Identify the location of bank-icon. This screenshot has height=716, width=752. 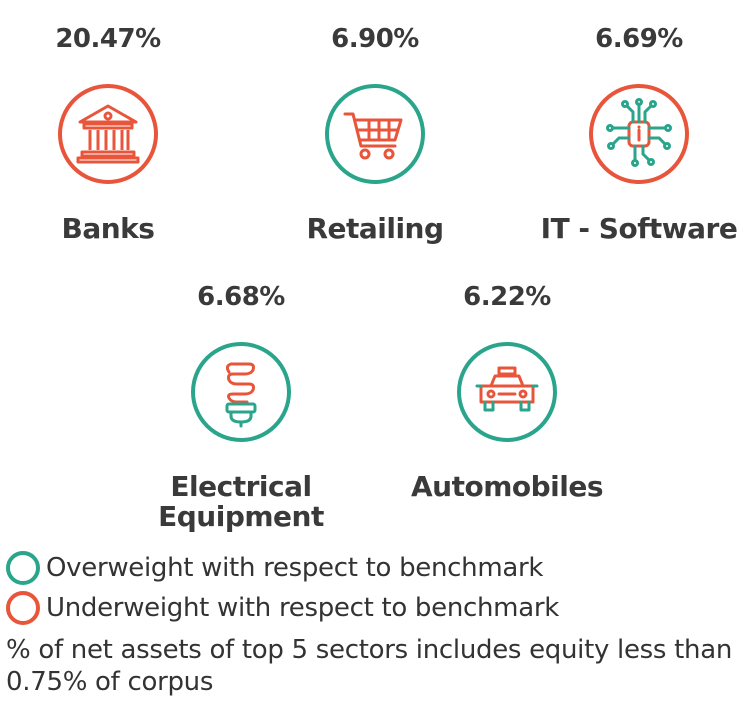
(108, 134).